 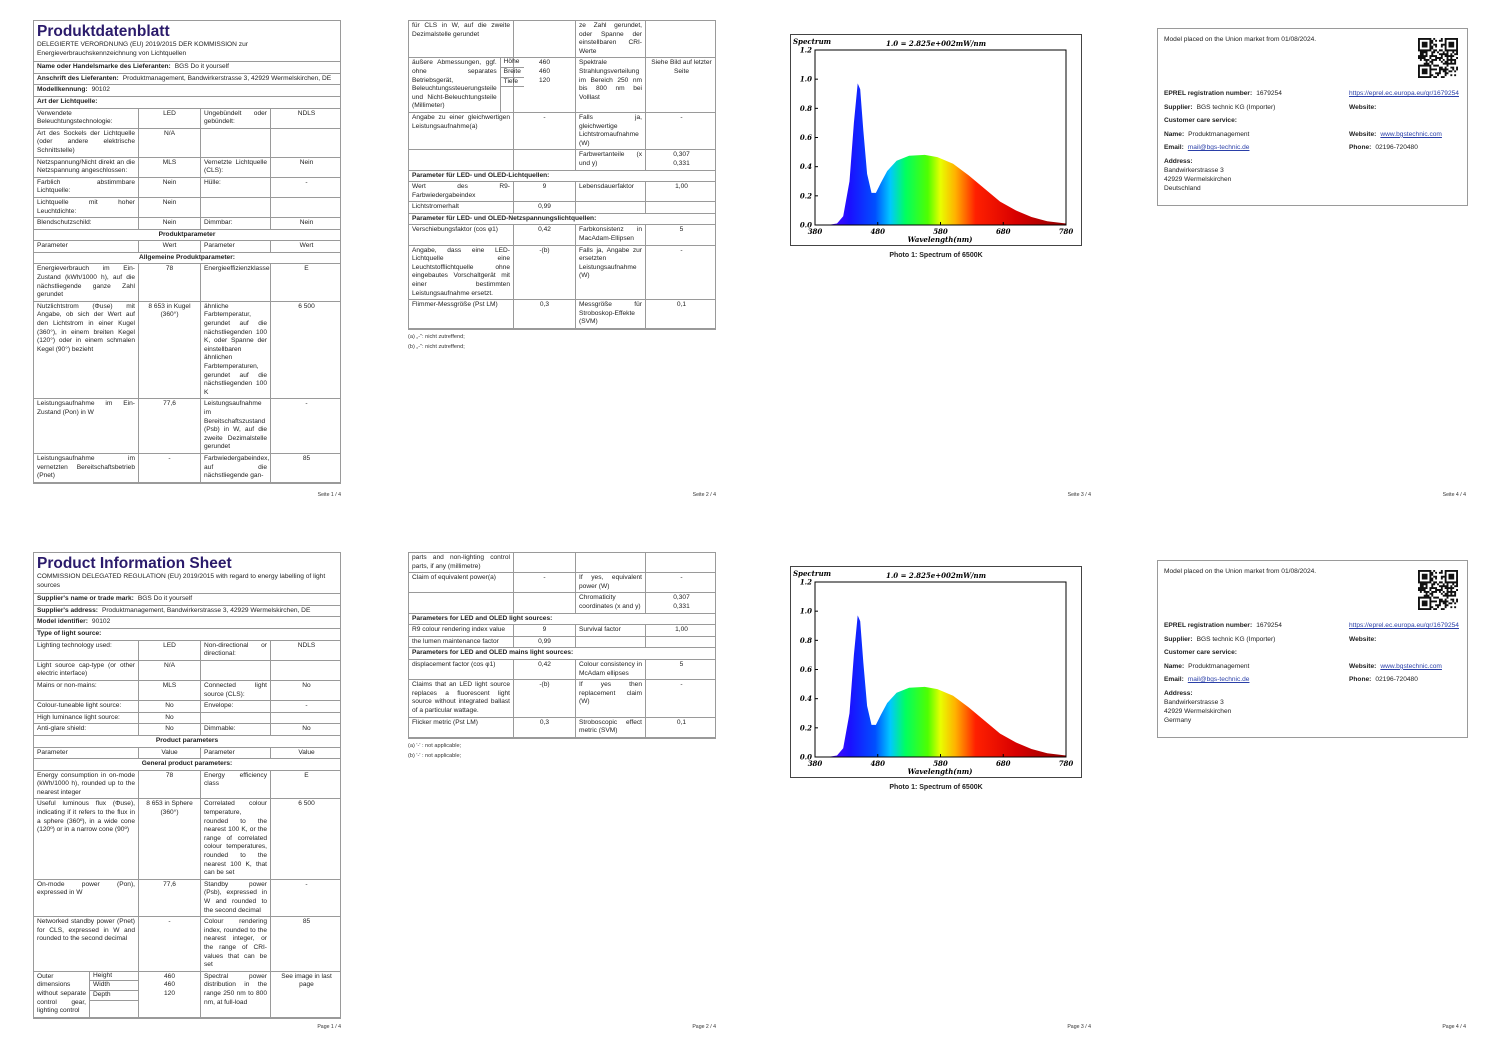 What do you see at coordinates (681, 664) in the screenshot?
I see `table-cell: 5` at bounding box center [681, 664].